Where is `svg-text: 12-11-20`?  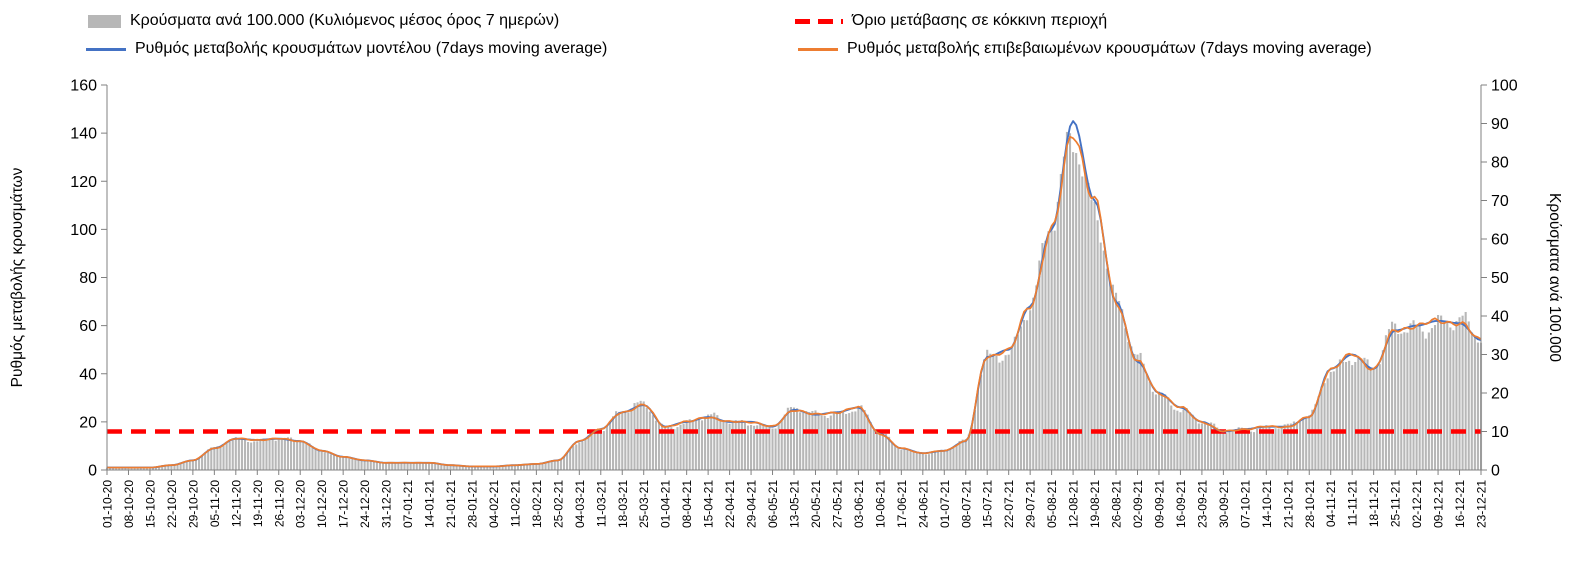
svg-text: 12-11-20 is located at coordinates (236, 503).